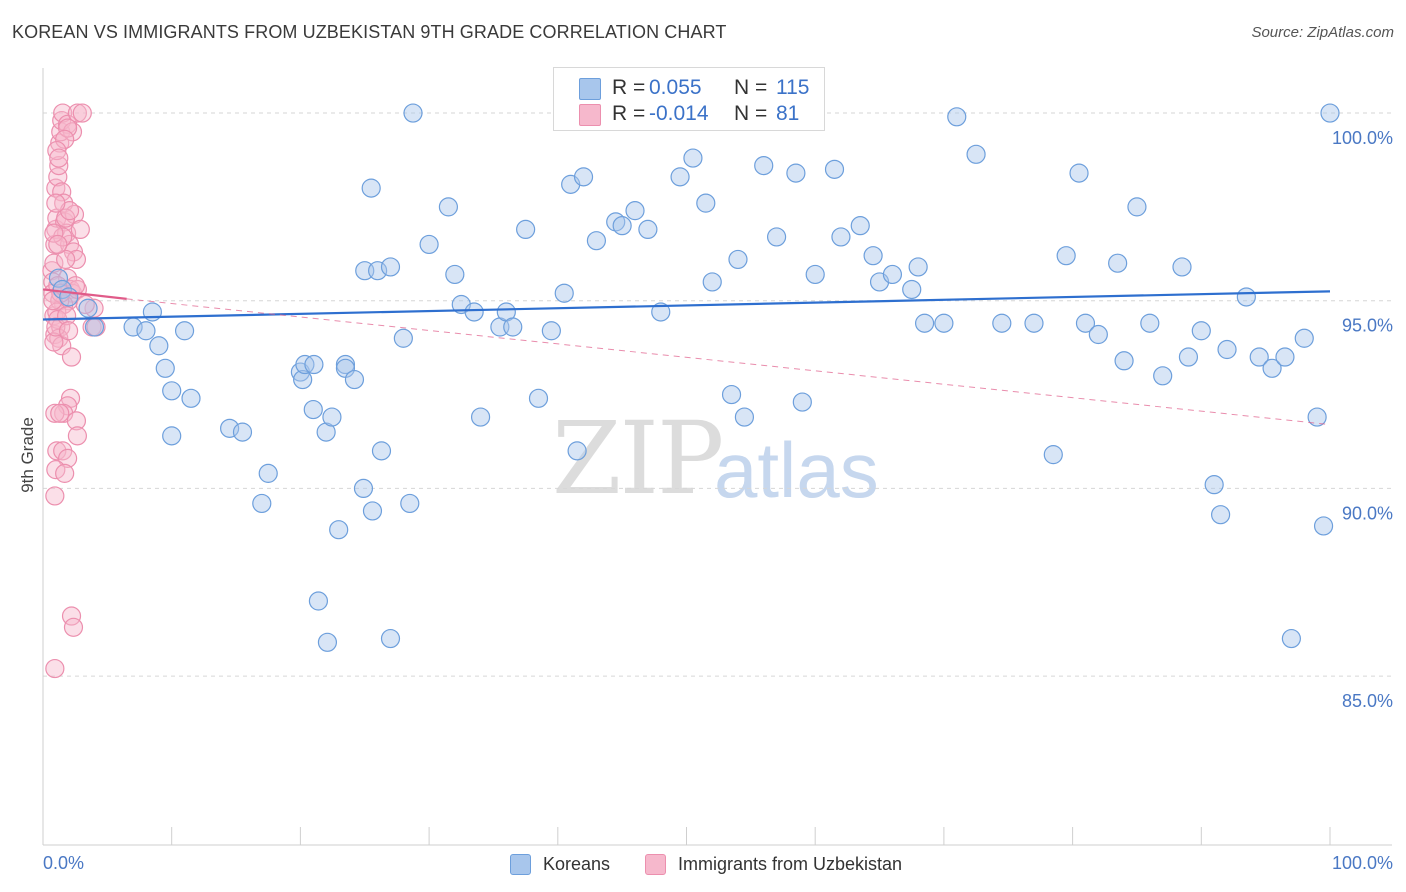  What do you see at coordinates (629, 87) in the screenshot?
I see `koreans-r-label: R =` at bounding box center [629, 87].